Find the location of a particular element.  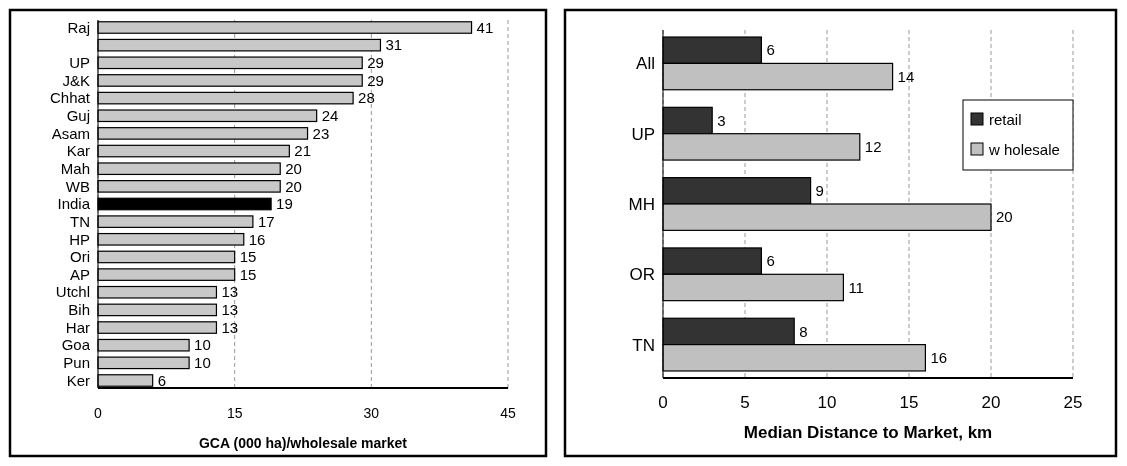

y-tick-label: Mah is located at coordinates (75, 168).